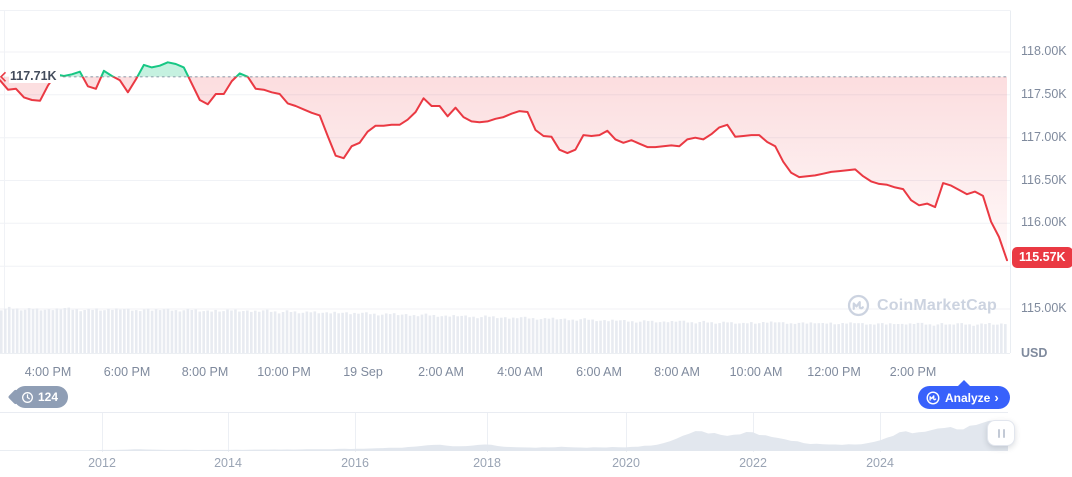  What do you see at coordinates (599, 372) in the screenshot?
I see `x-tick-label: 6:00 AM` at bounding box center [599, 372].